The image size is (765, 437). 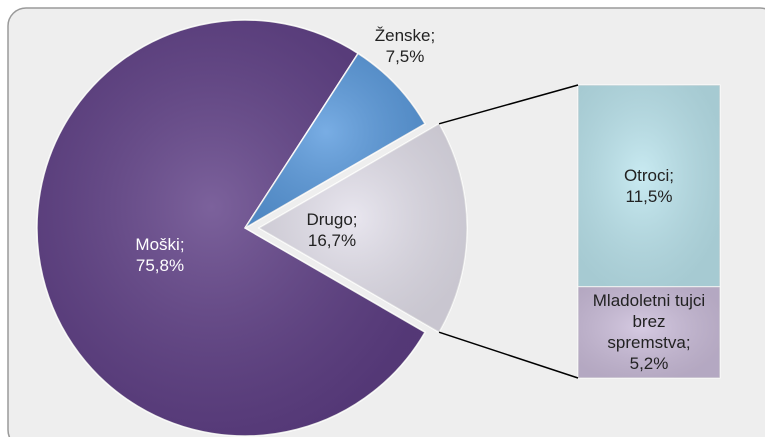 I want to click on category-label: Otroci, so click(x=646, y=175).